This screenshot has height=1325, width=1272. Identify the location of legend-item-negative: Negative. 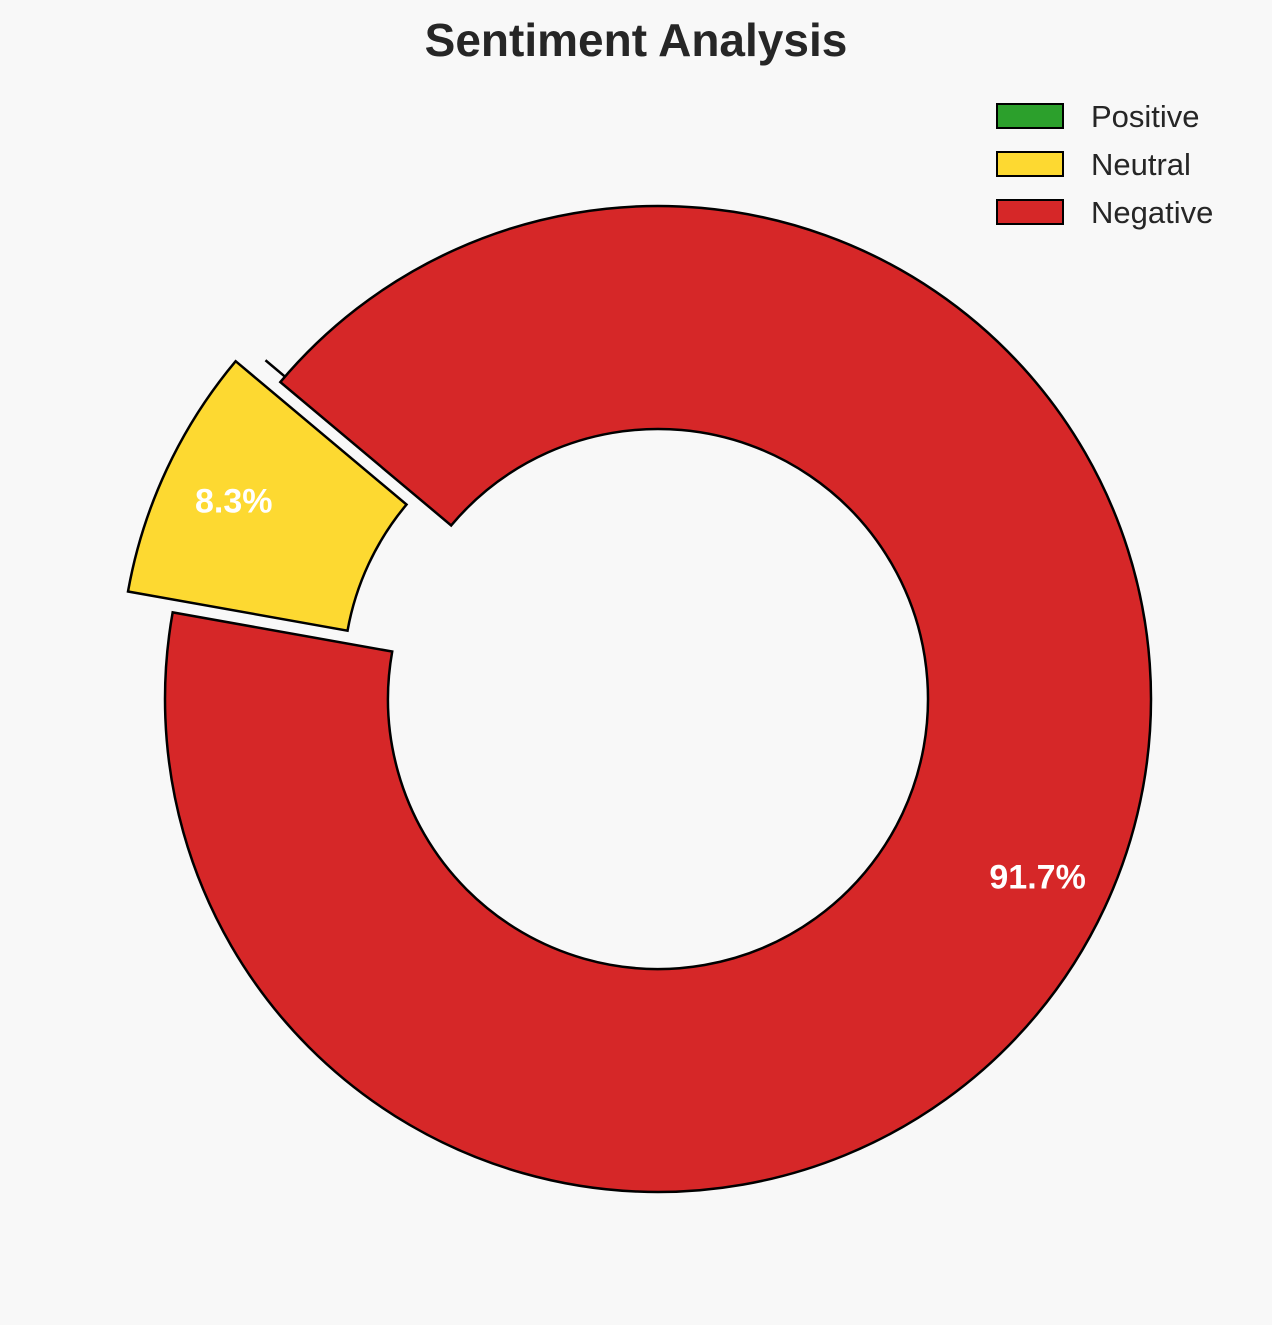
(1104, 212).